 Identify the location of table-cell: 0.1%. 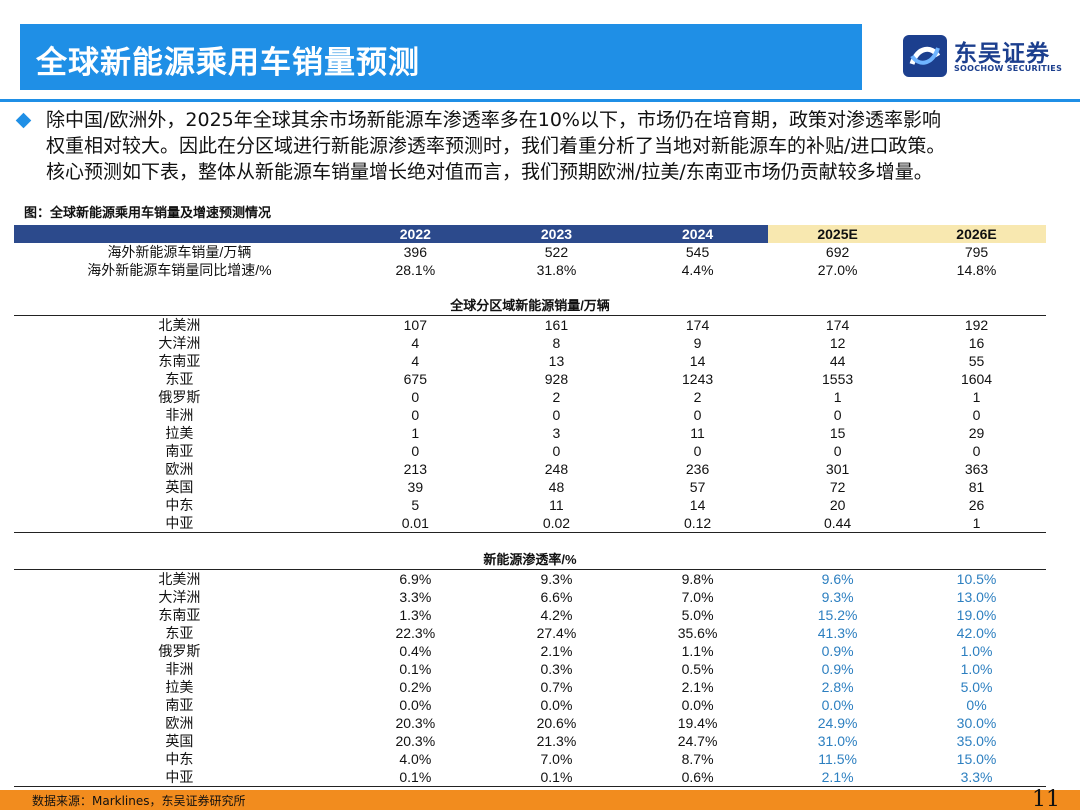
(556, 777).